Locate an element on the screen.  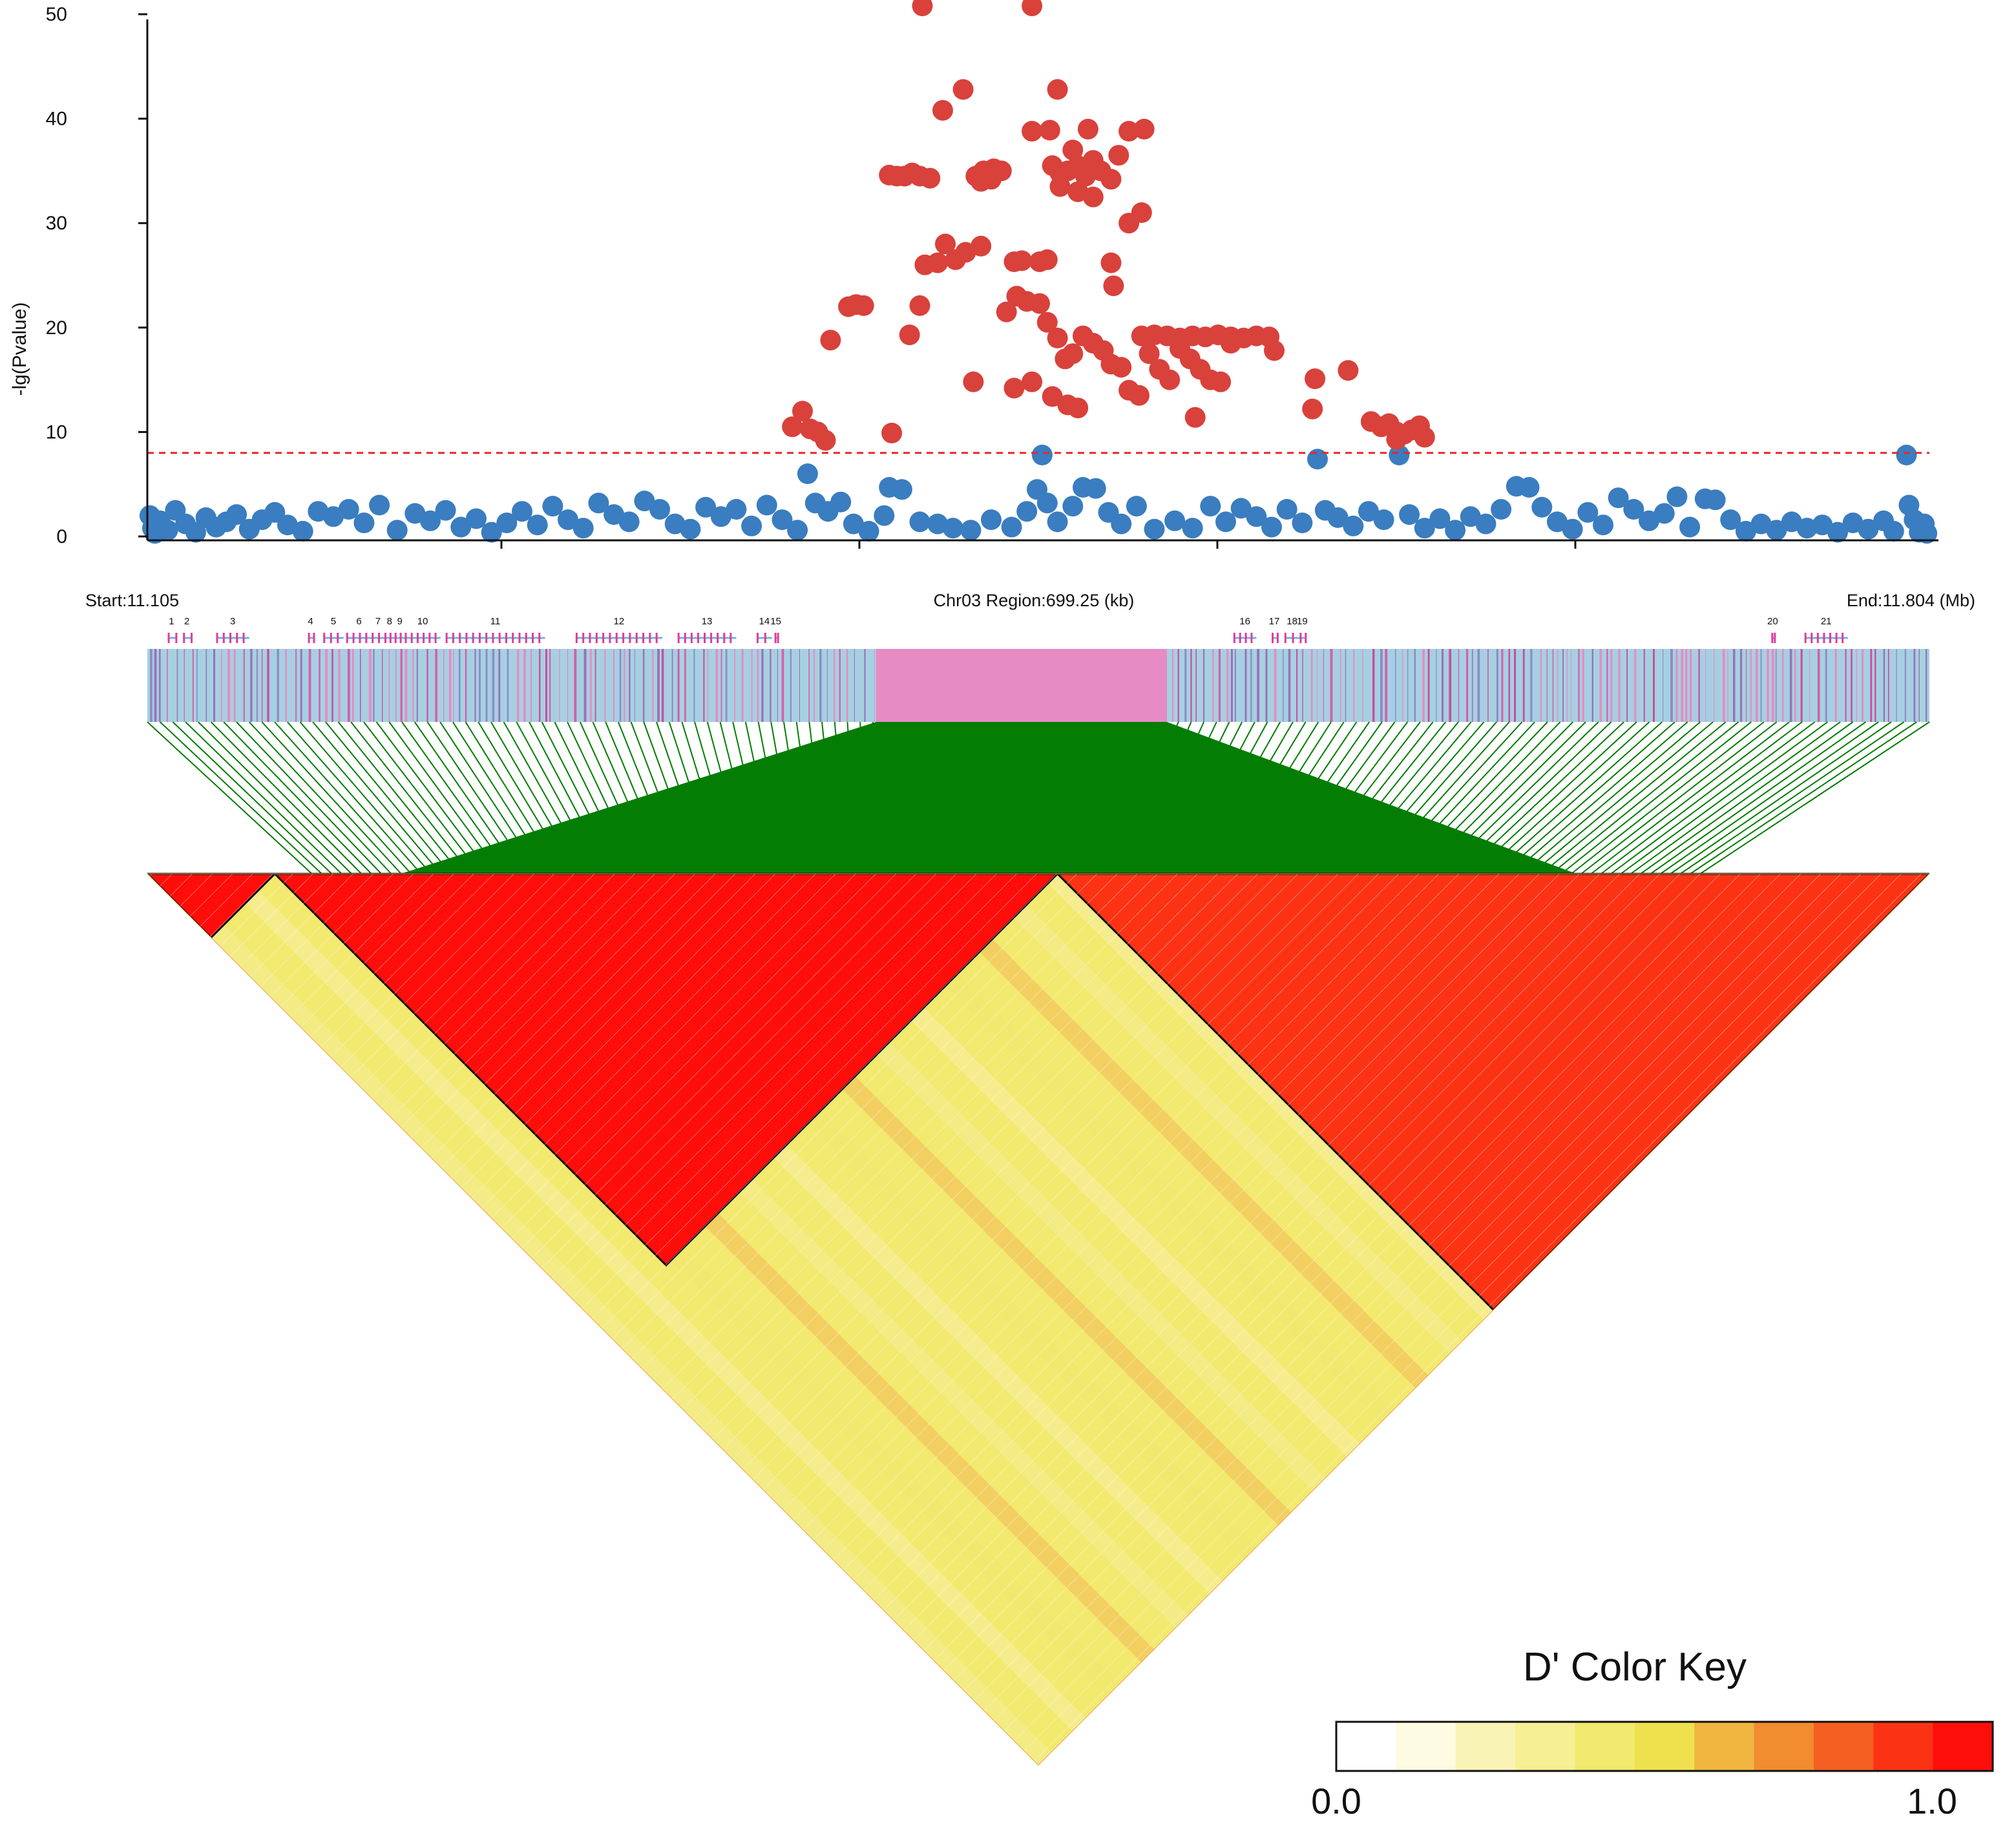
gene-10: 10 is located at coordinates (422, 629).